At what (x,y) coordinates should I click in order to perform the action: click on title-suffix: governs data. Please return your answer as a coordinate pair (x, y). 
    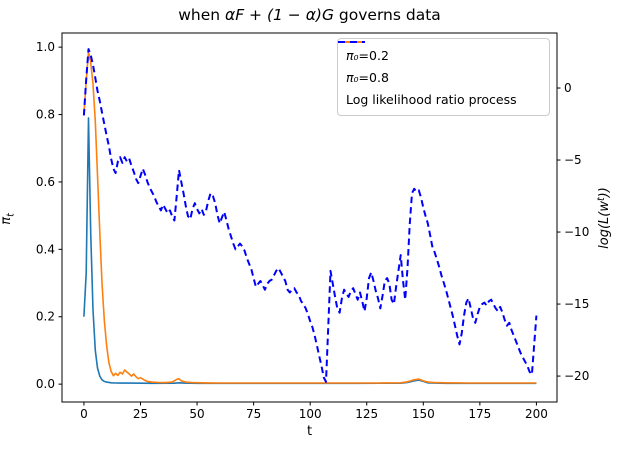
    Looking at the image, I should click on (387, 15).